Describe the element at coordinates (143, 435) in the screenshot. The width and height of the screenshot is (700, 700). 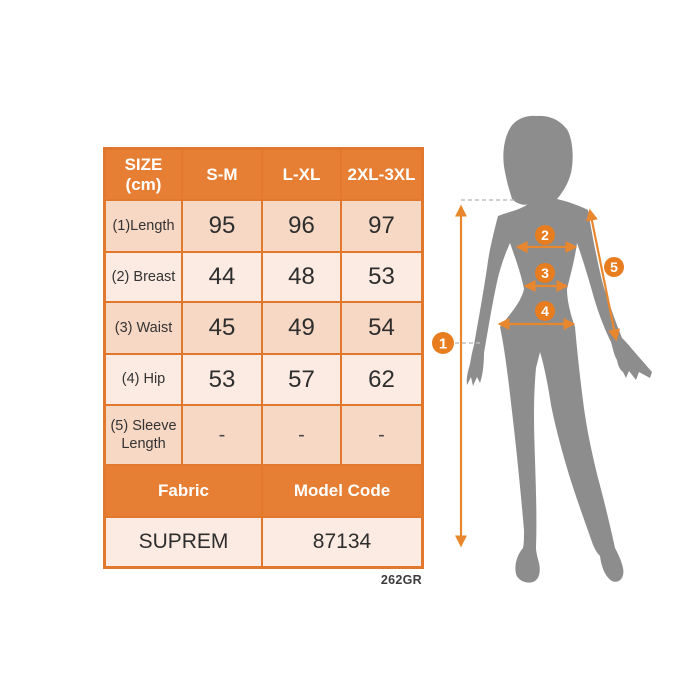
I see `row-label-sleeve-length: (5) Sleeve Length` at that location.